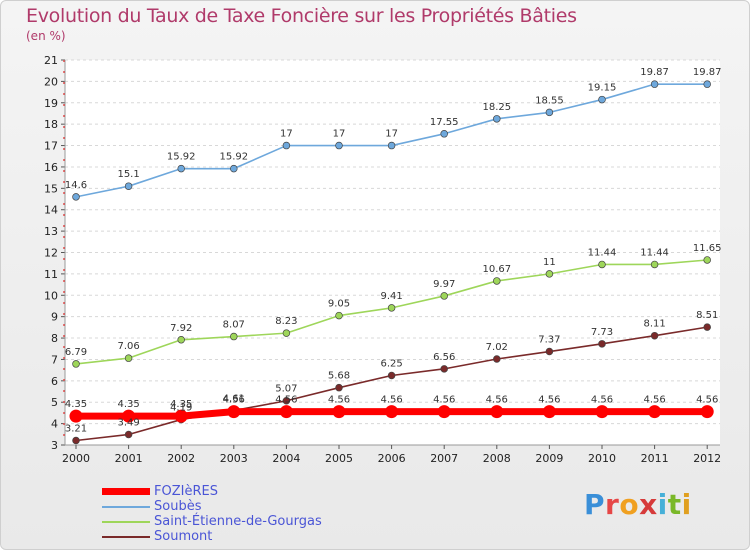 The image size is (750, 550). What do you see at coordinates (54, 445) in the screenshot?
I see `y-tick-label: 3` at bounding box center [54, 445].